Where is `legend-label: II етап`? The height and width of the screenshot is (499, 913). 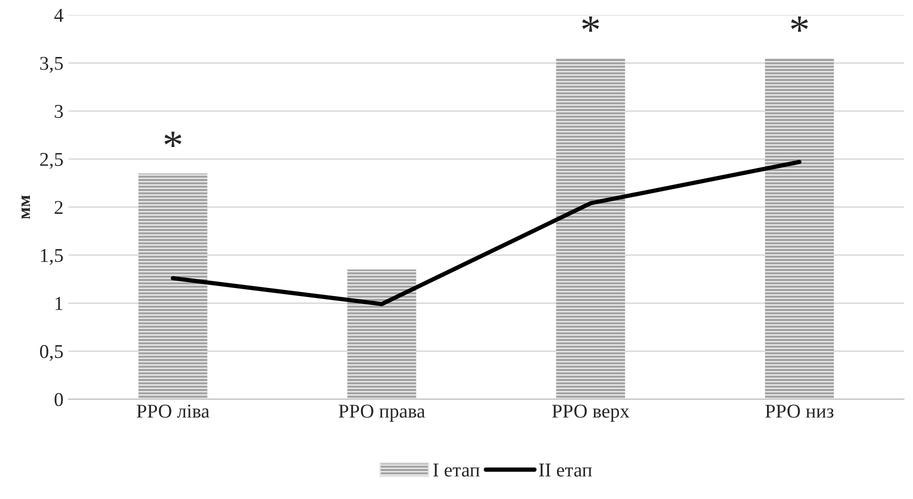 legend-label: II етап is located at coordinates (565, 470).